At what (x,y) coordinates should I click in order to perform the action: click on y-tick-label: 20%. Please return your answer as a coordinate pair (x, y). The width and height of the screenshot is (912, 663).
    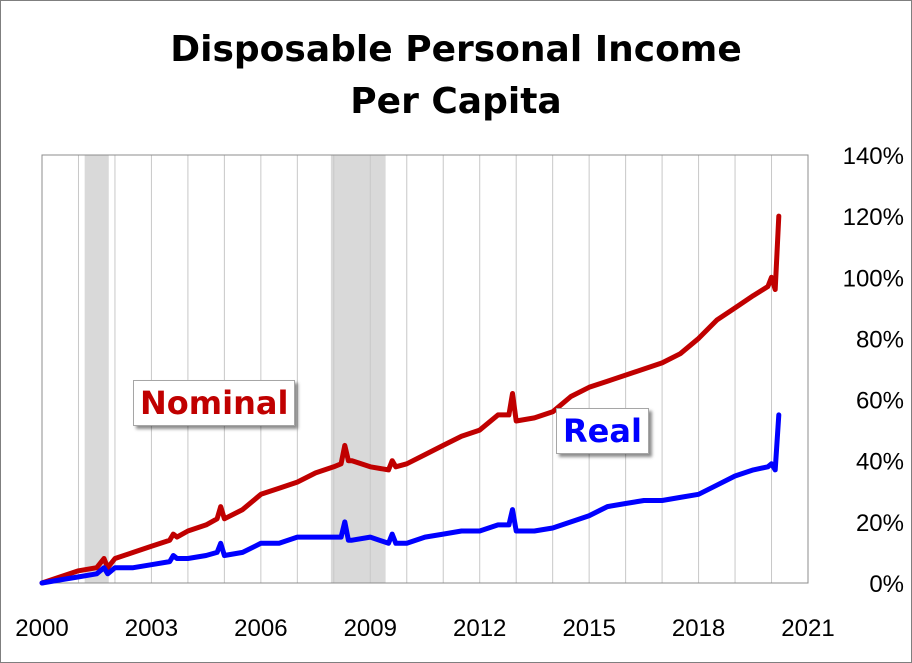
    Looking at the image, I should click on (880, 523).